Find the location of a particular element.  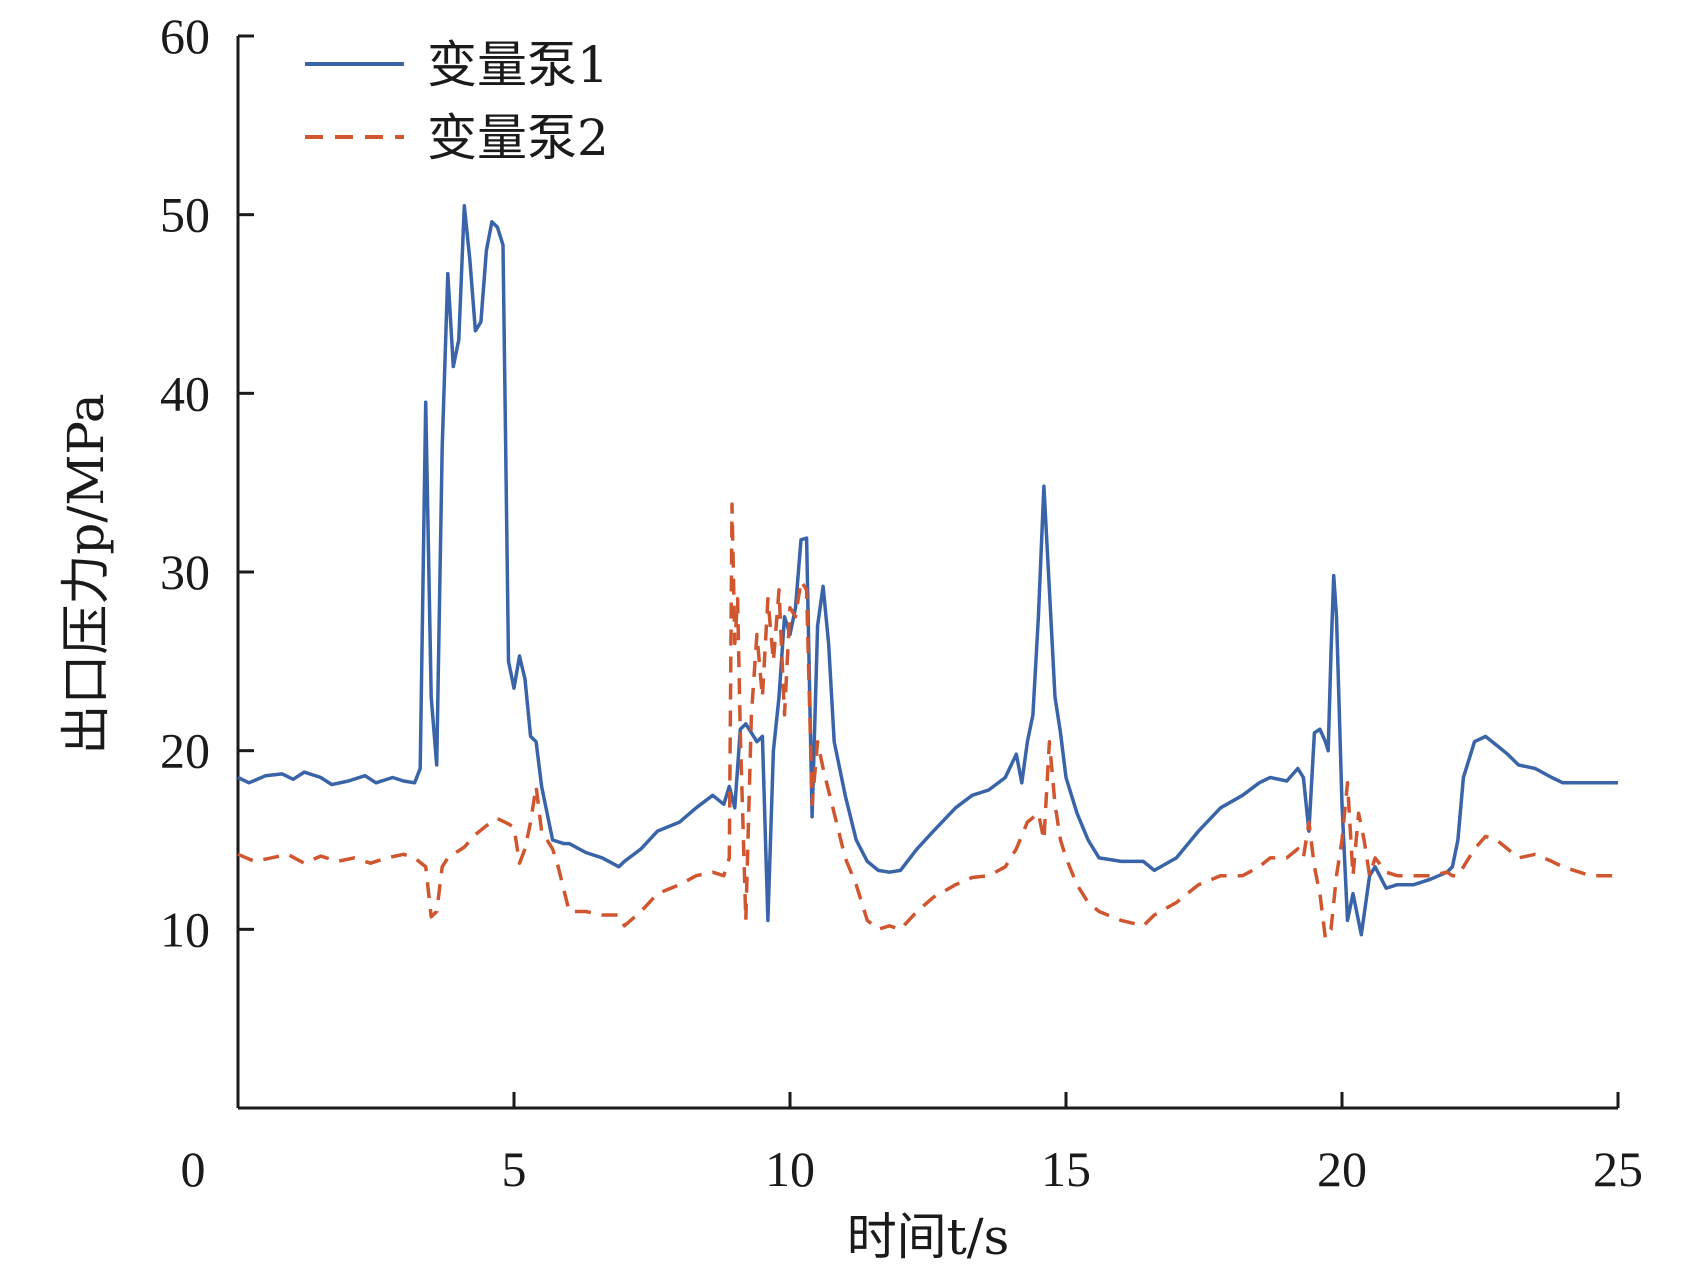

x-ticks: 0 5 10 15 20 25 is located at coordinates (912, 1144).